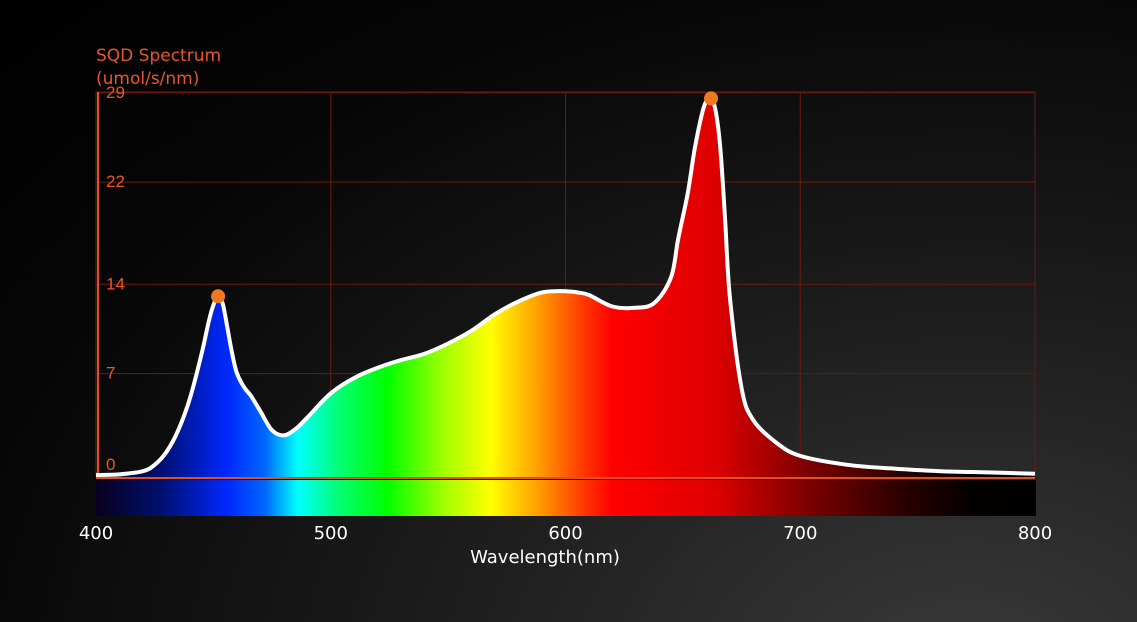  What do you see at coordinates (800, 533) in the screenshot?
I see `x-tick-label: 700` at bounding box center [800, 533].